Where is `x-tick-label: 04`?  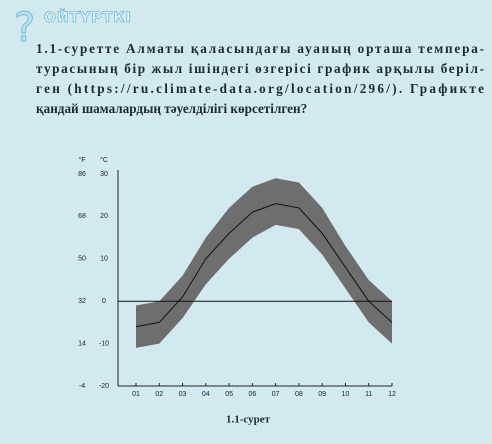 x-tick-label: 04 is located at coordinates (206, 394).